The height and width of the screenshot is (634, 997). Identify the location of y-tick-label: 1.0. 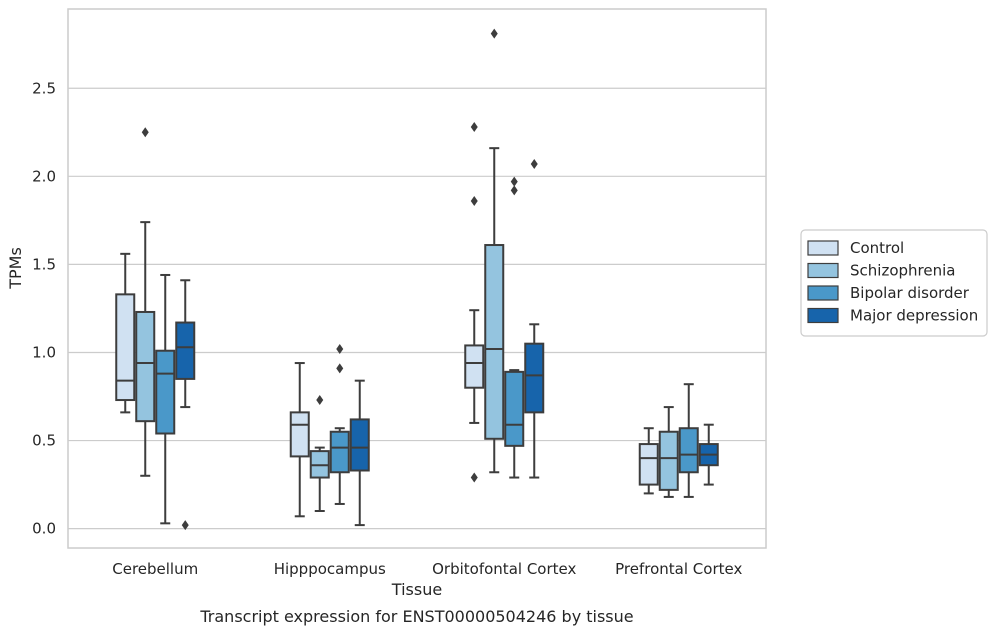
(44, 352).